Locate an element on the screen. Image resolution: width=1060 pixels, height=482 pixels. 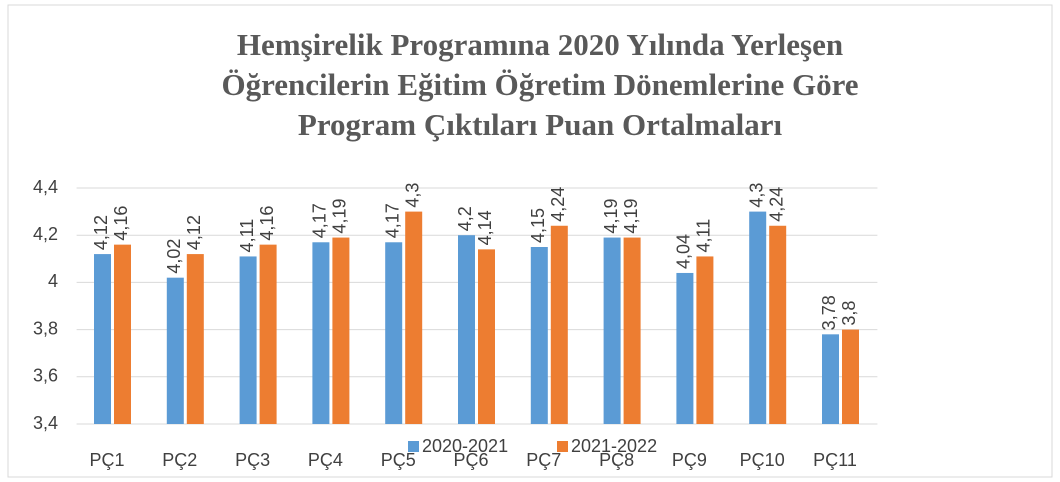
x-tick-label: PÇ8 is located at coordinates (616, 460).